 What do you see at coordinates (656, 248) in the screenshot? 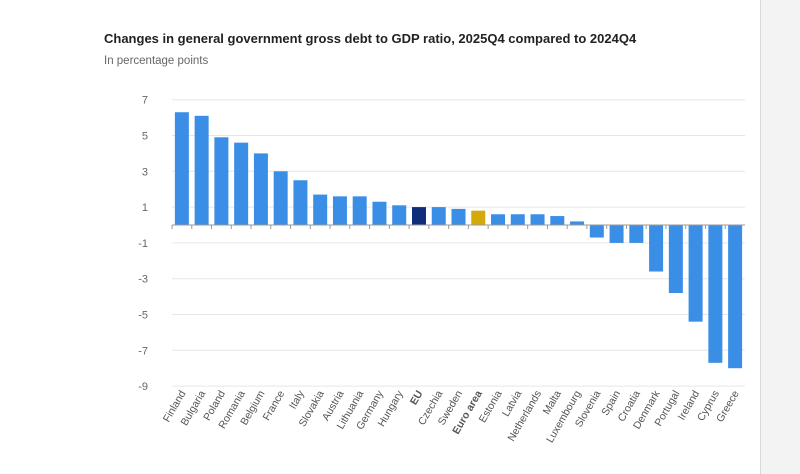
I see `bar-denmark` at bounding box center [656, 248].